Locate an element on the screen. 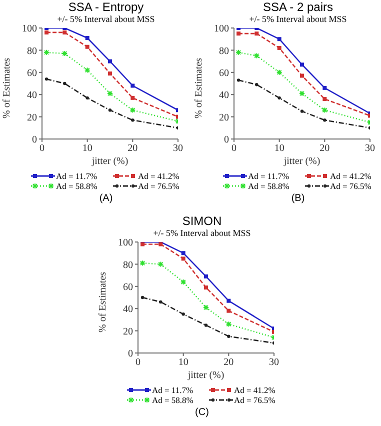 This screenshot has width=381, height=426. text: (C) is located at coordinates (202, 412).